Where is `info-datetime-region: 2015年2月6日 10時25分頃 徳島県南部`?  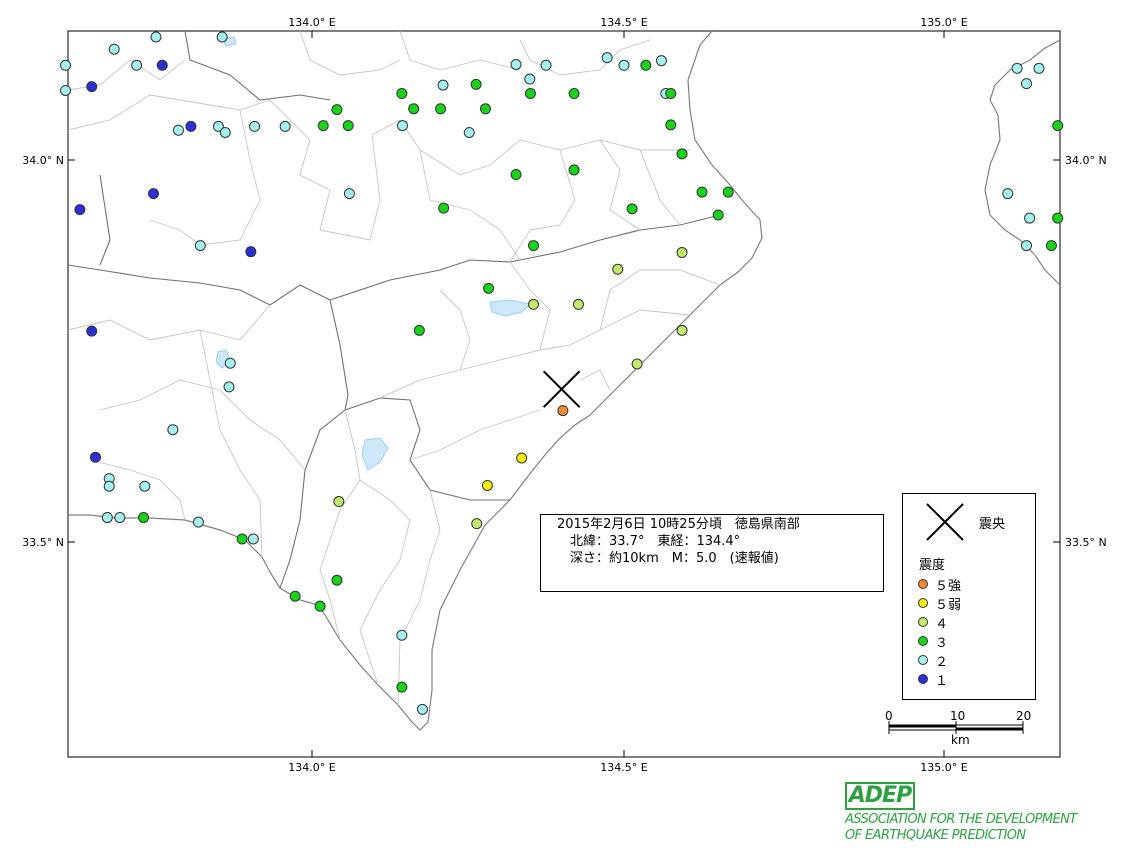
info-datetime-region: 2015年2月6日 10時25分頃 徳島県南部 is located at coordinates (678, 524).